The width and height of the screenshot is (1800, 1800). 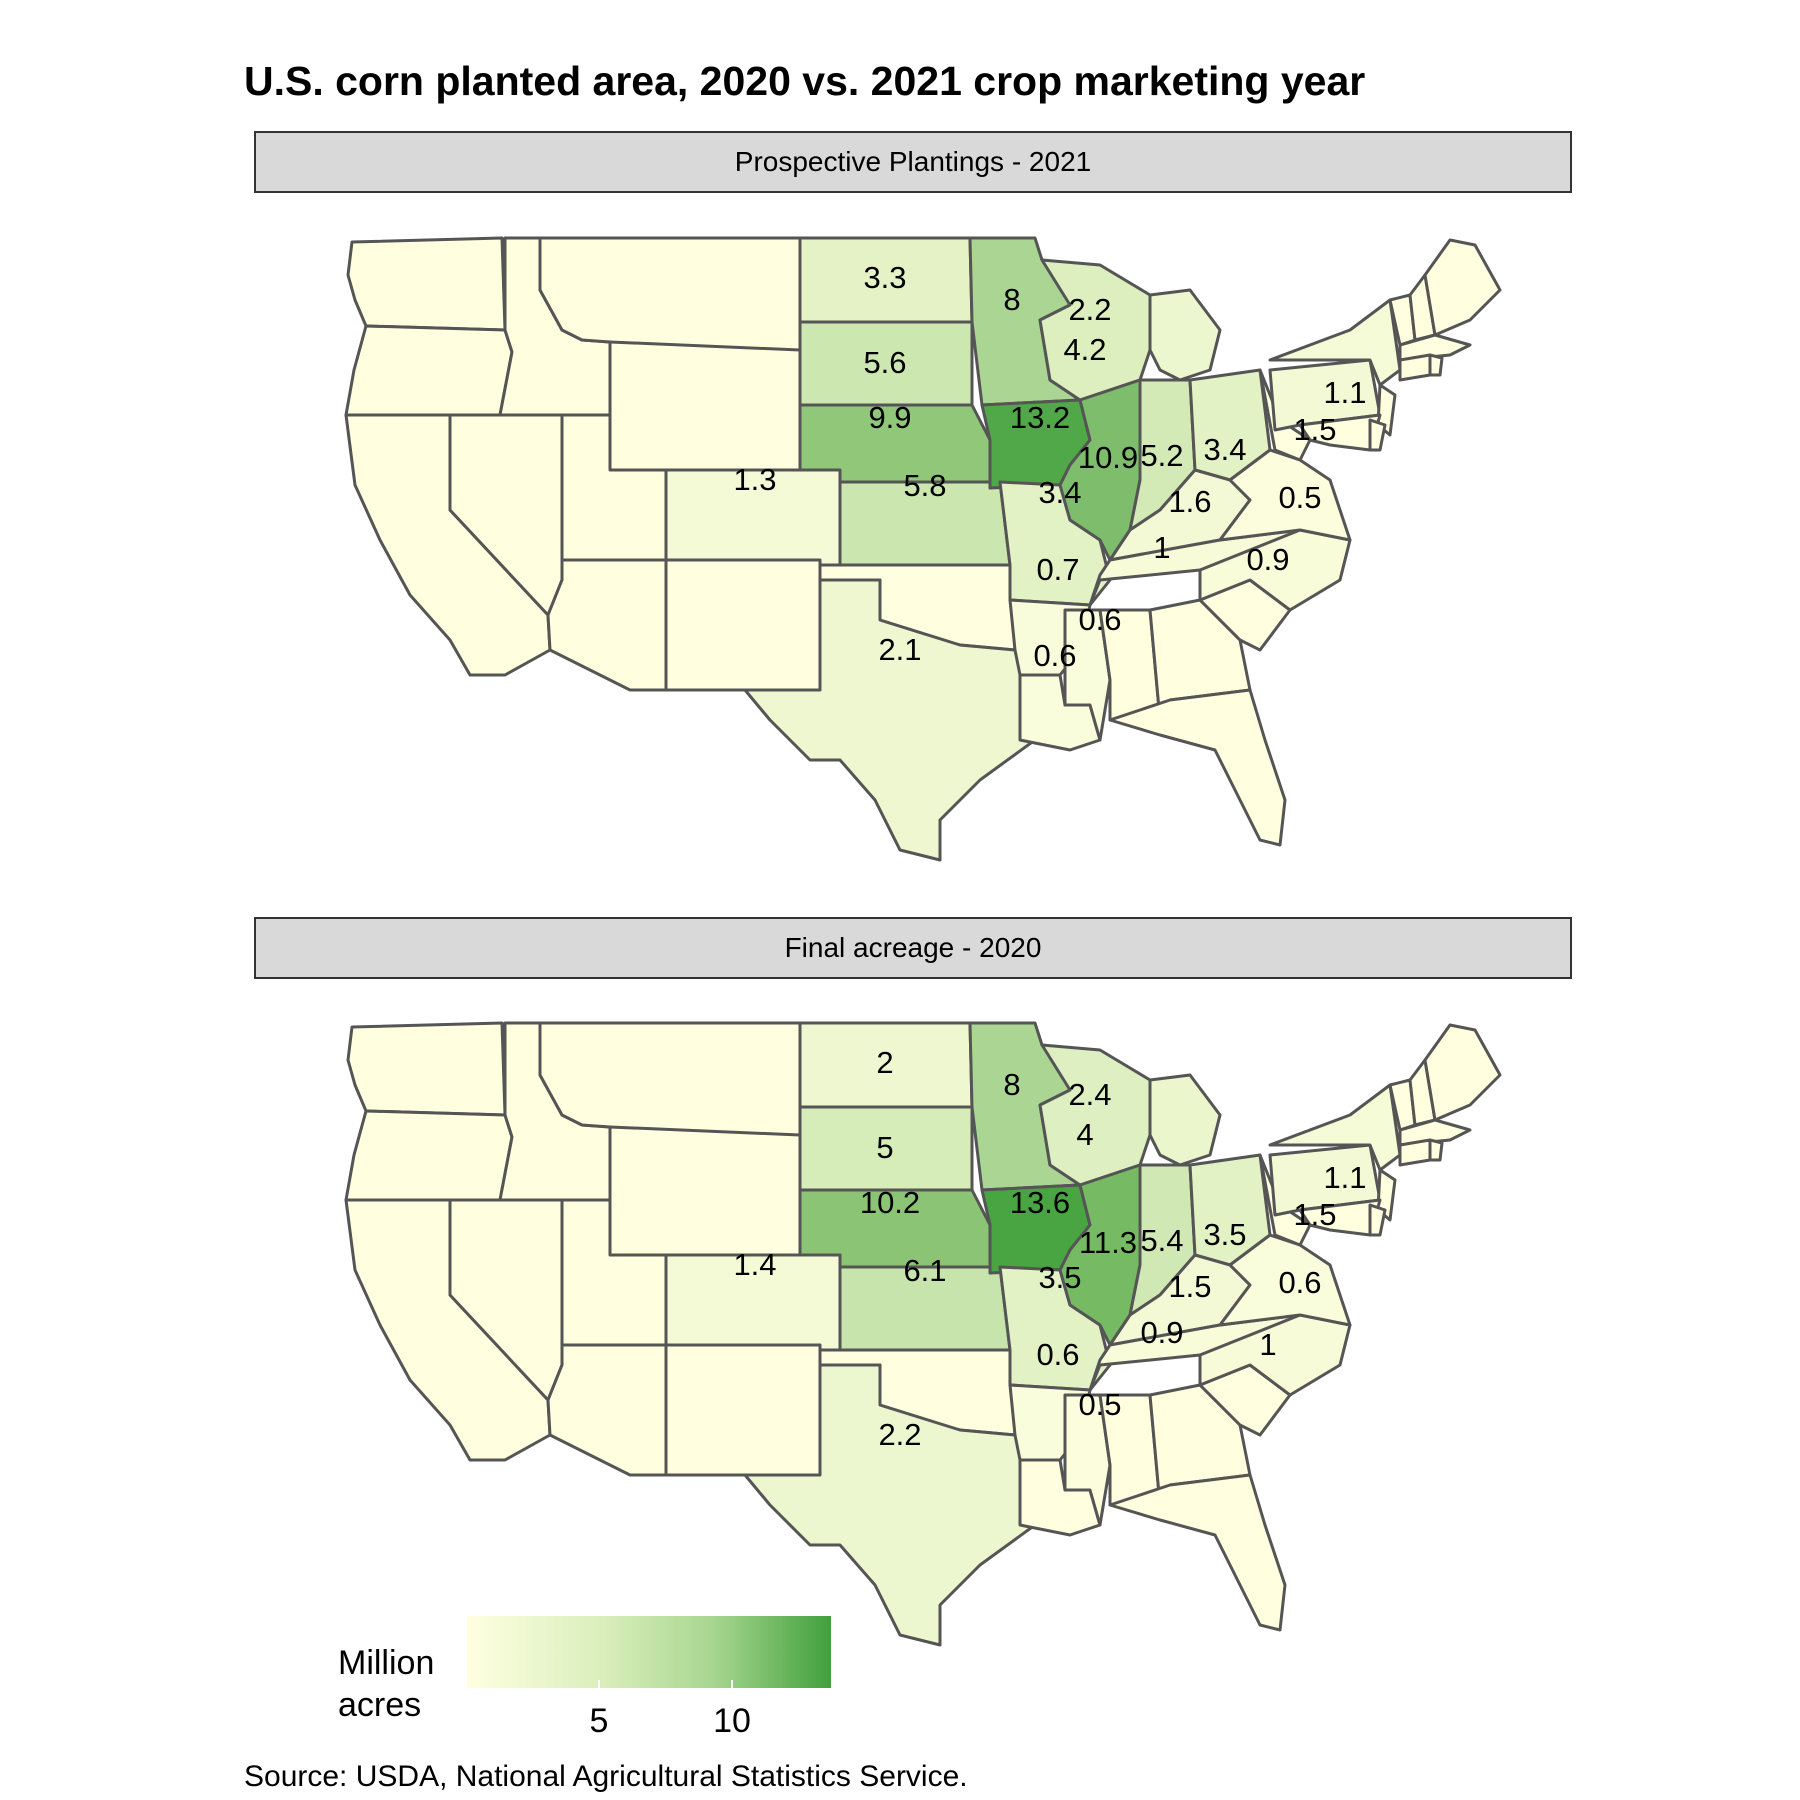 I want to click on state-value-label-co: 1.3, so click(x=754, y=479).